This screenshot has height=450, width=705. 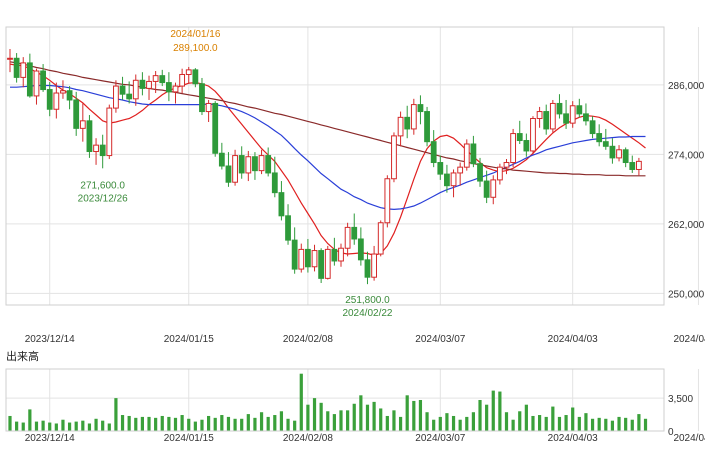 What do you see at coordinates (189, 339) in the screenshot?
I see `price-x-tick-label: 2024/01/15` at bounding box center [189, 339].